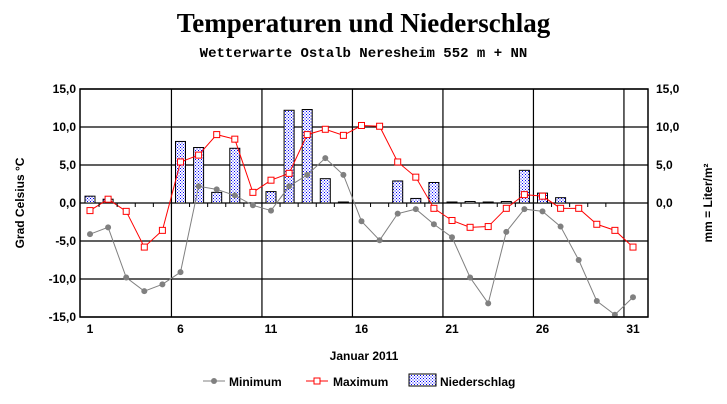 The height and width of the screenshot is (404, 727). What do you see at coordinates (65, 127) in the screenshot?
I see `y-tick-label: 10,0` at bounding box center [65, 127].